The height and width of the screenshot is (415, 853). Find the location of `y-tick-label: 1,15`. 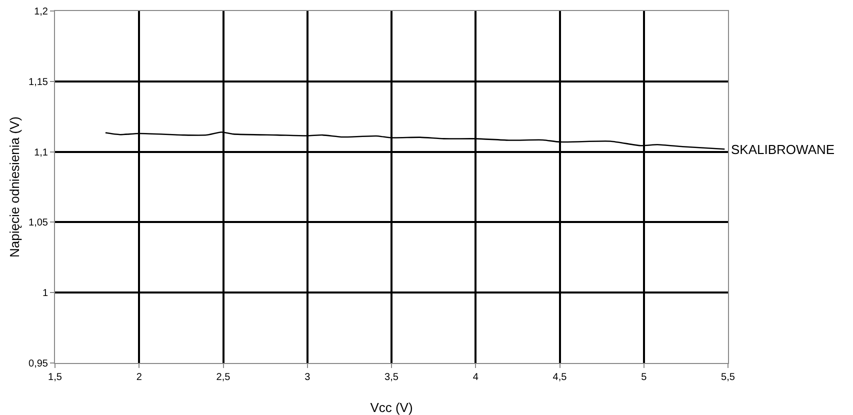

y-tick-label: 1,15 is located at coordinates (38, 82).